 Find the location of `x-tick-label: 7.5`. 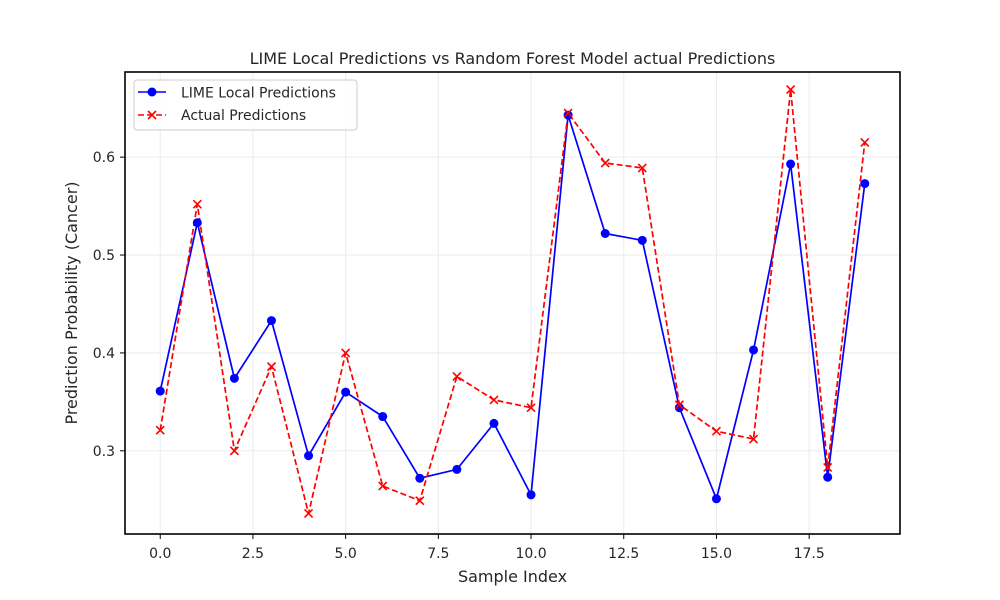

x-tick-label: 7.5 is located at coordinates (438, 554).